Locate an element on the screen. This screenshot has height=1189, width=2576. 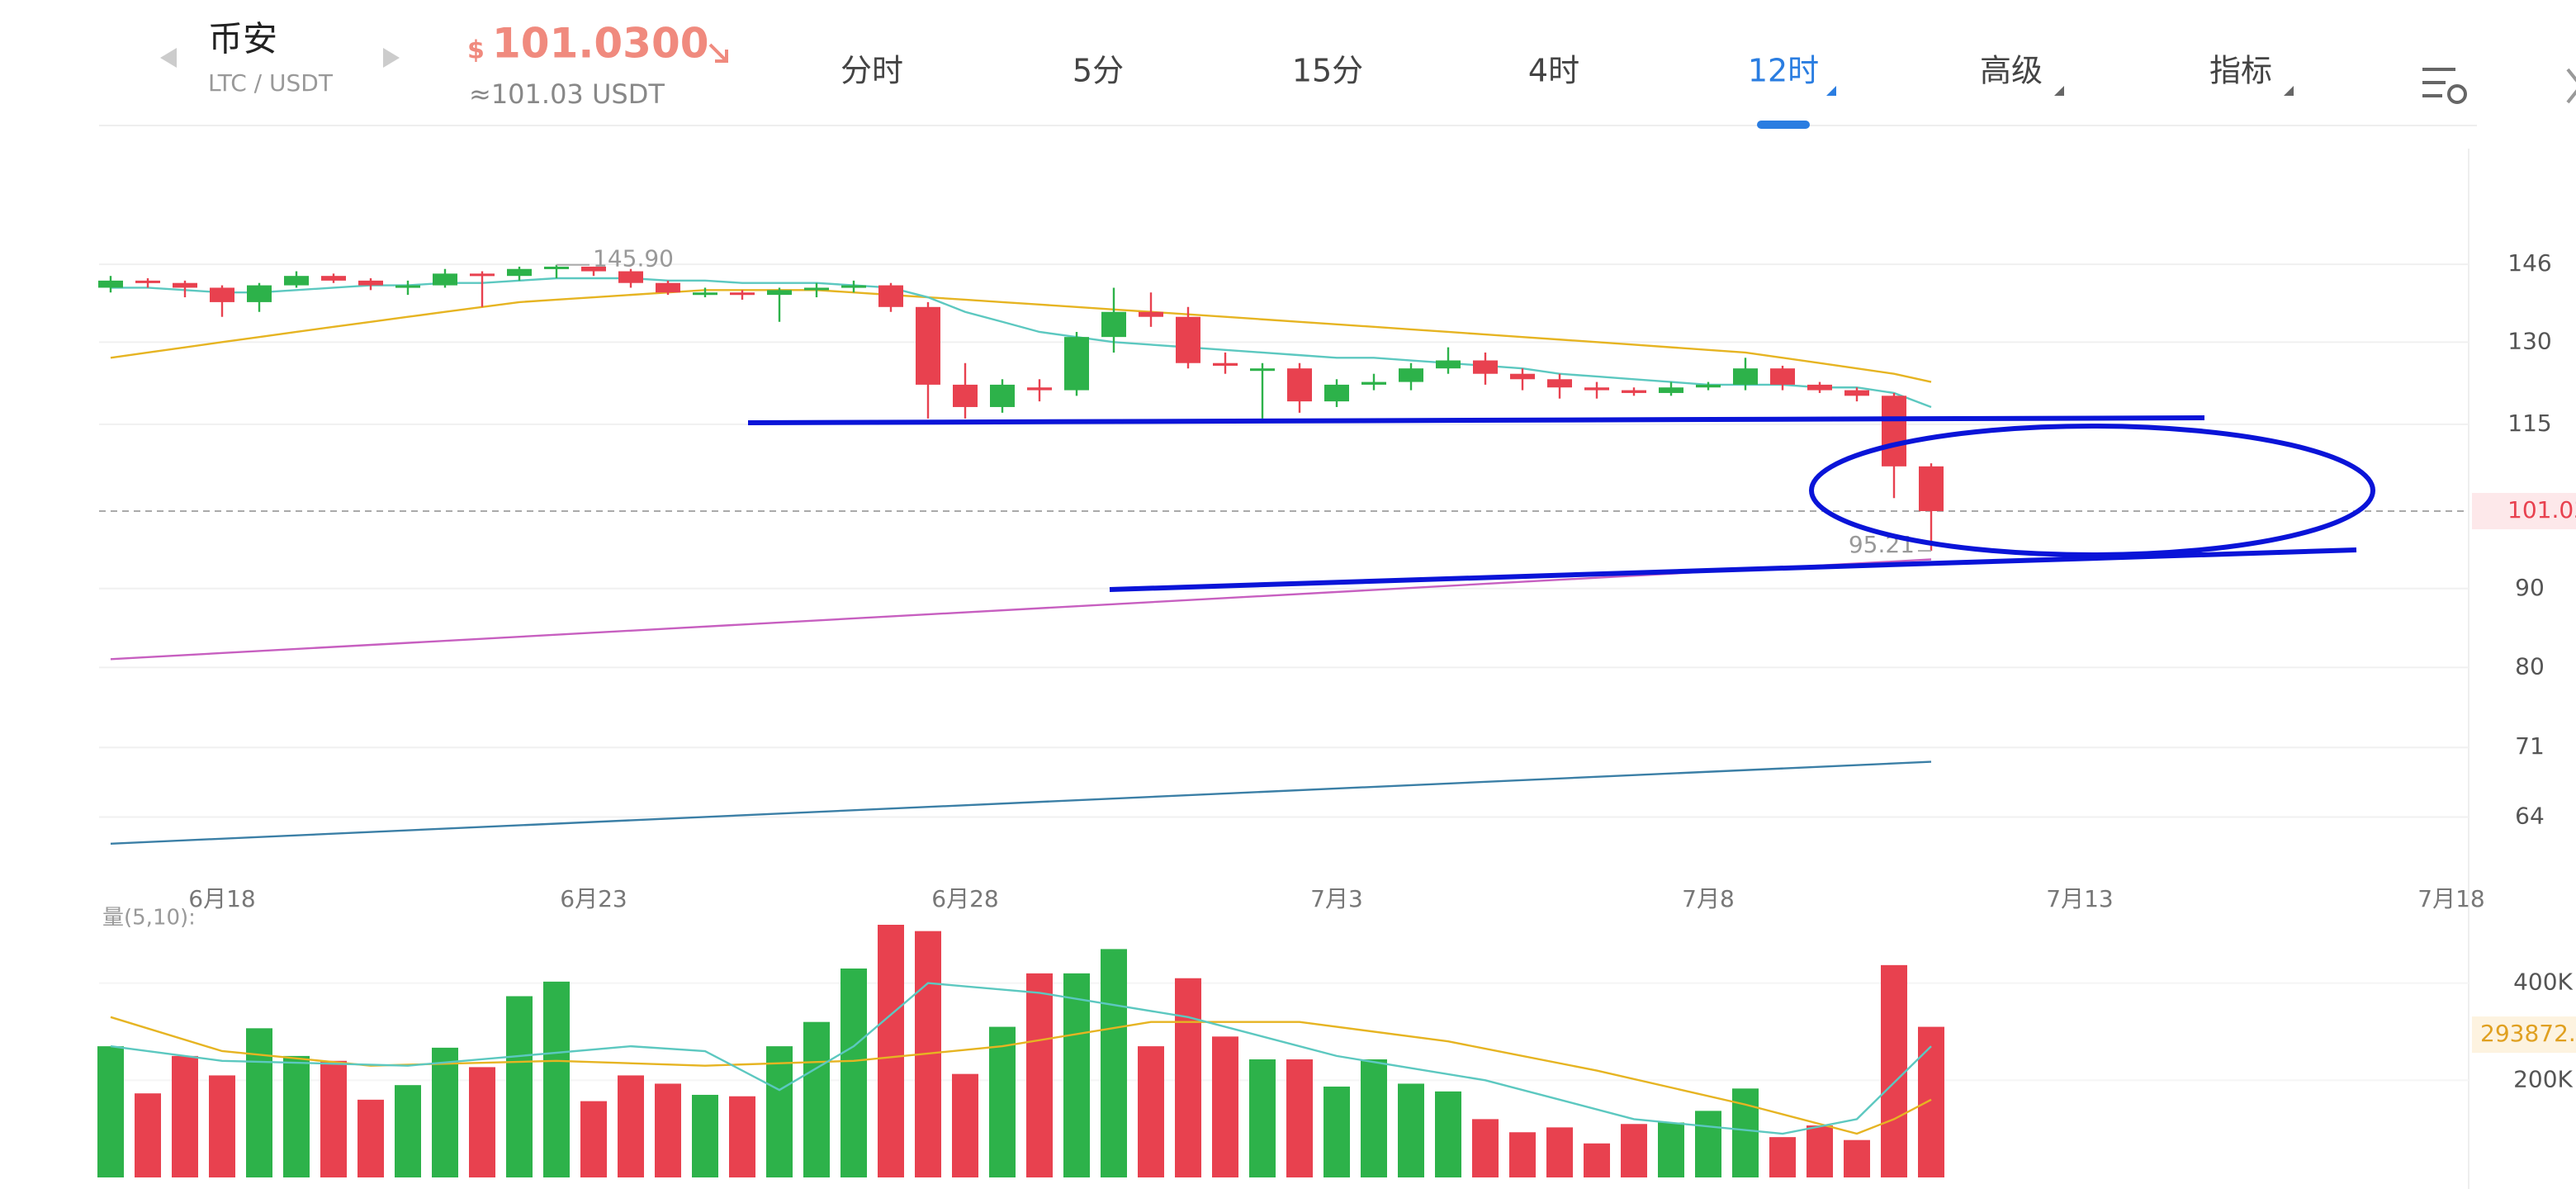
y-tick-label: 90 is located at coordinates (2530, 587).